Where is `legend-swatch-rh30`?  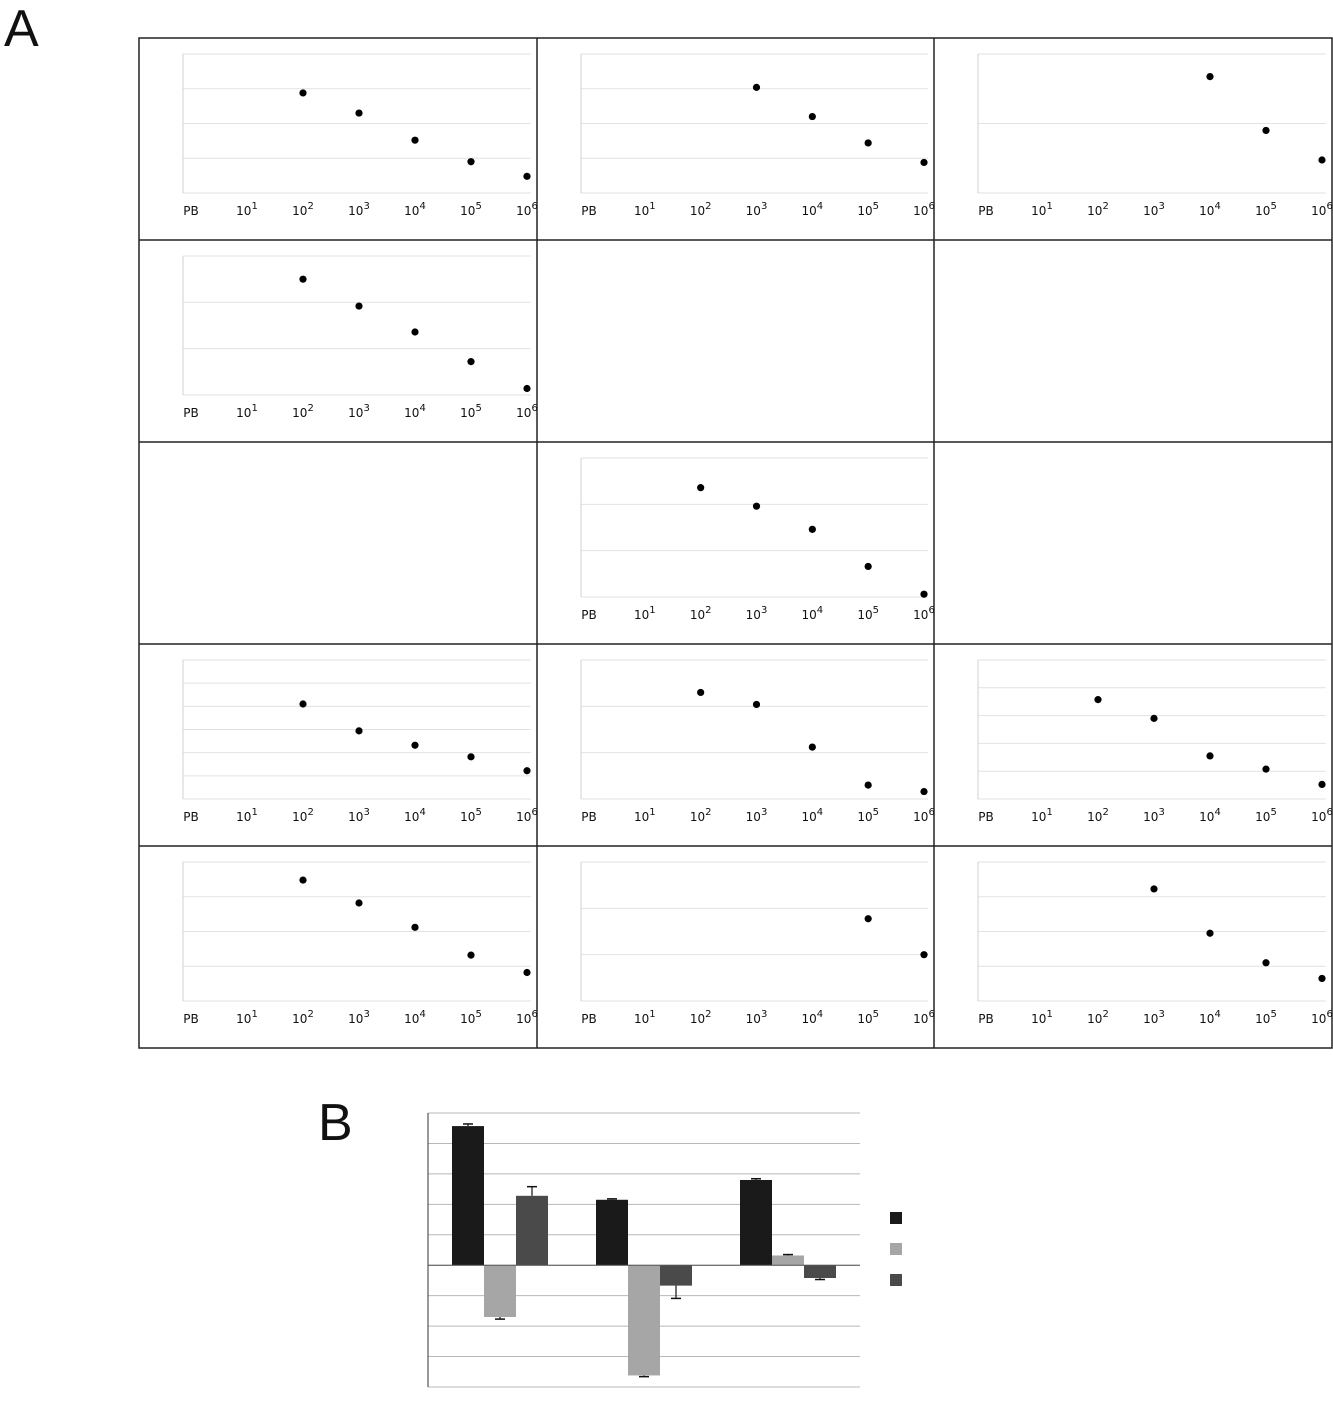
legend-swatch-rh30 is located at coordinates (896, 1218).